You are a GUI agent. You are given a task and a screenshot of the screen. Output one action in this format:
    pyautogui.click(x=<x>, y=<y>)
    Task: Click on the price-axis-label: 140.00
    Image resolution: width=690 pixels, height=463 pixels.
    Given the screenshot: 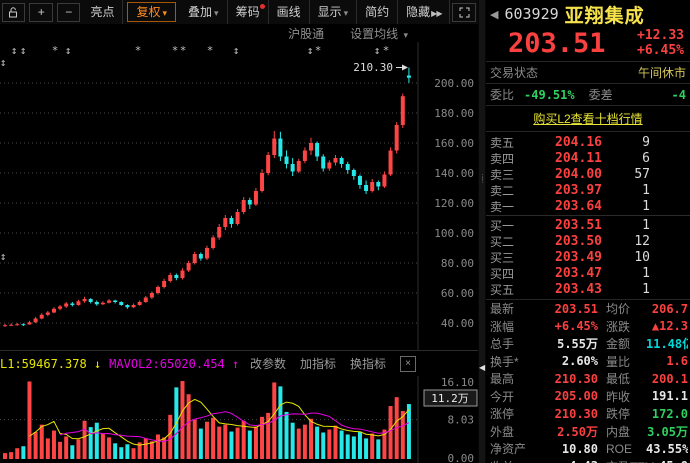 What is the action you would take?
    pyautogui.click(x=454, y=173)
    